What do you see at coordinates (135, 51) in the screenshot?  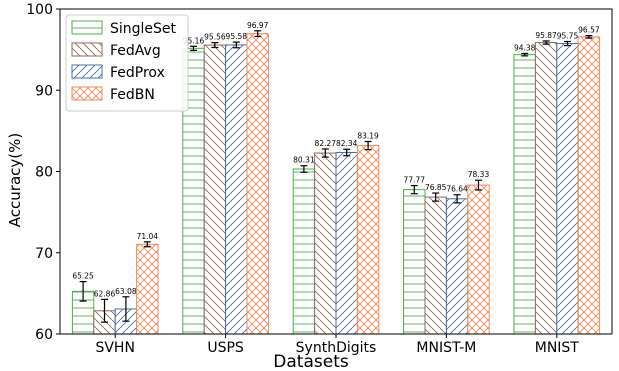 I see `legend-label-fedavg: FedAvg` at bounding box center [135, 51].